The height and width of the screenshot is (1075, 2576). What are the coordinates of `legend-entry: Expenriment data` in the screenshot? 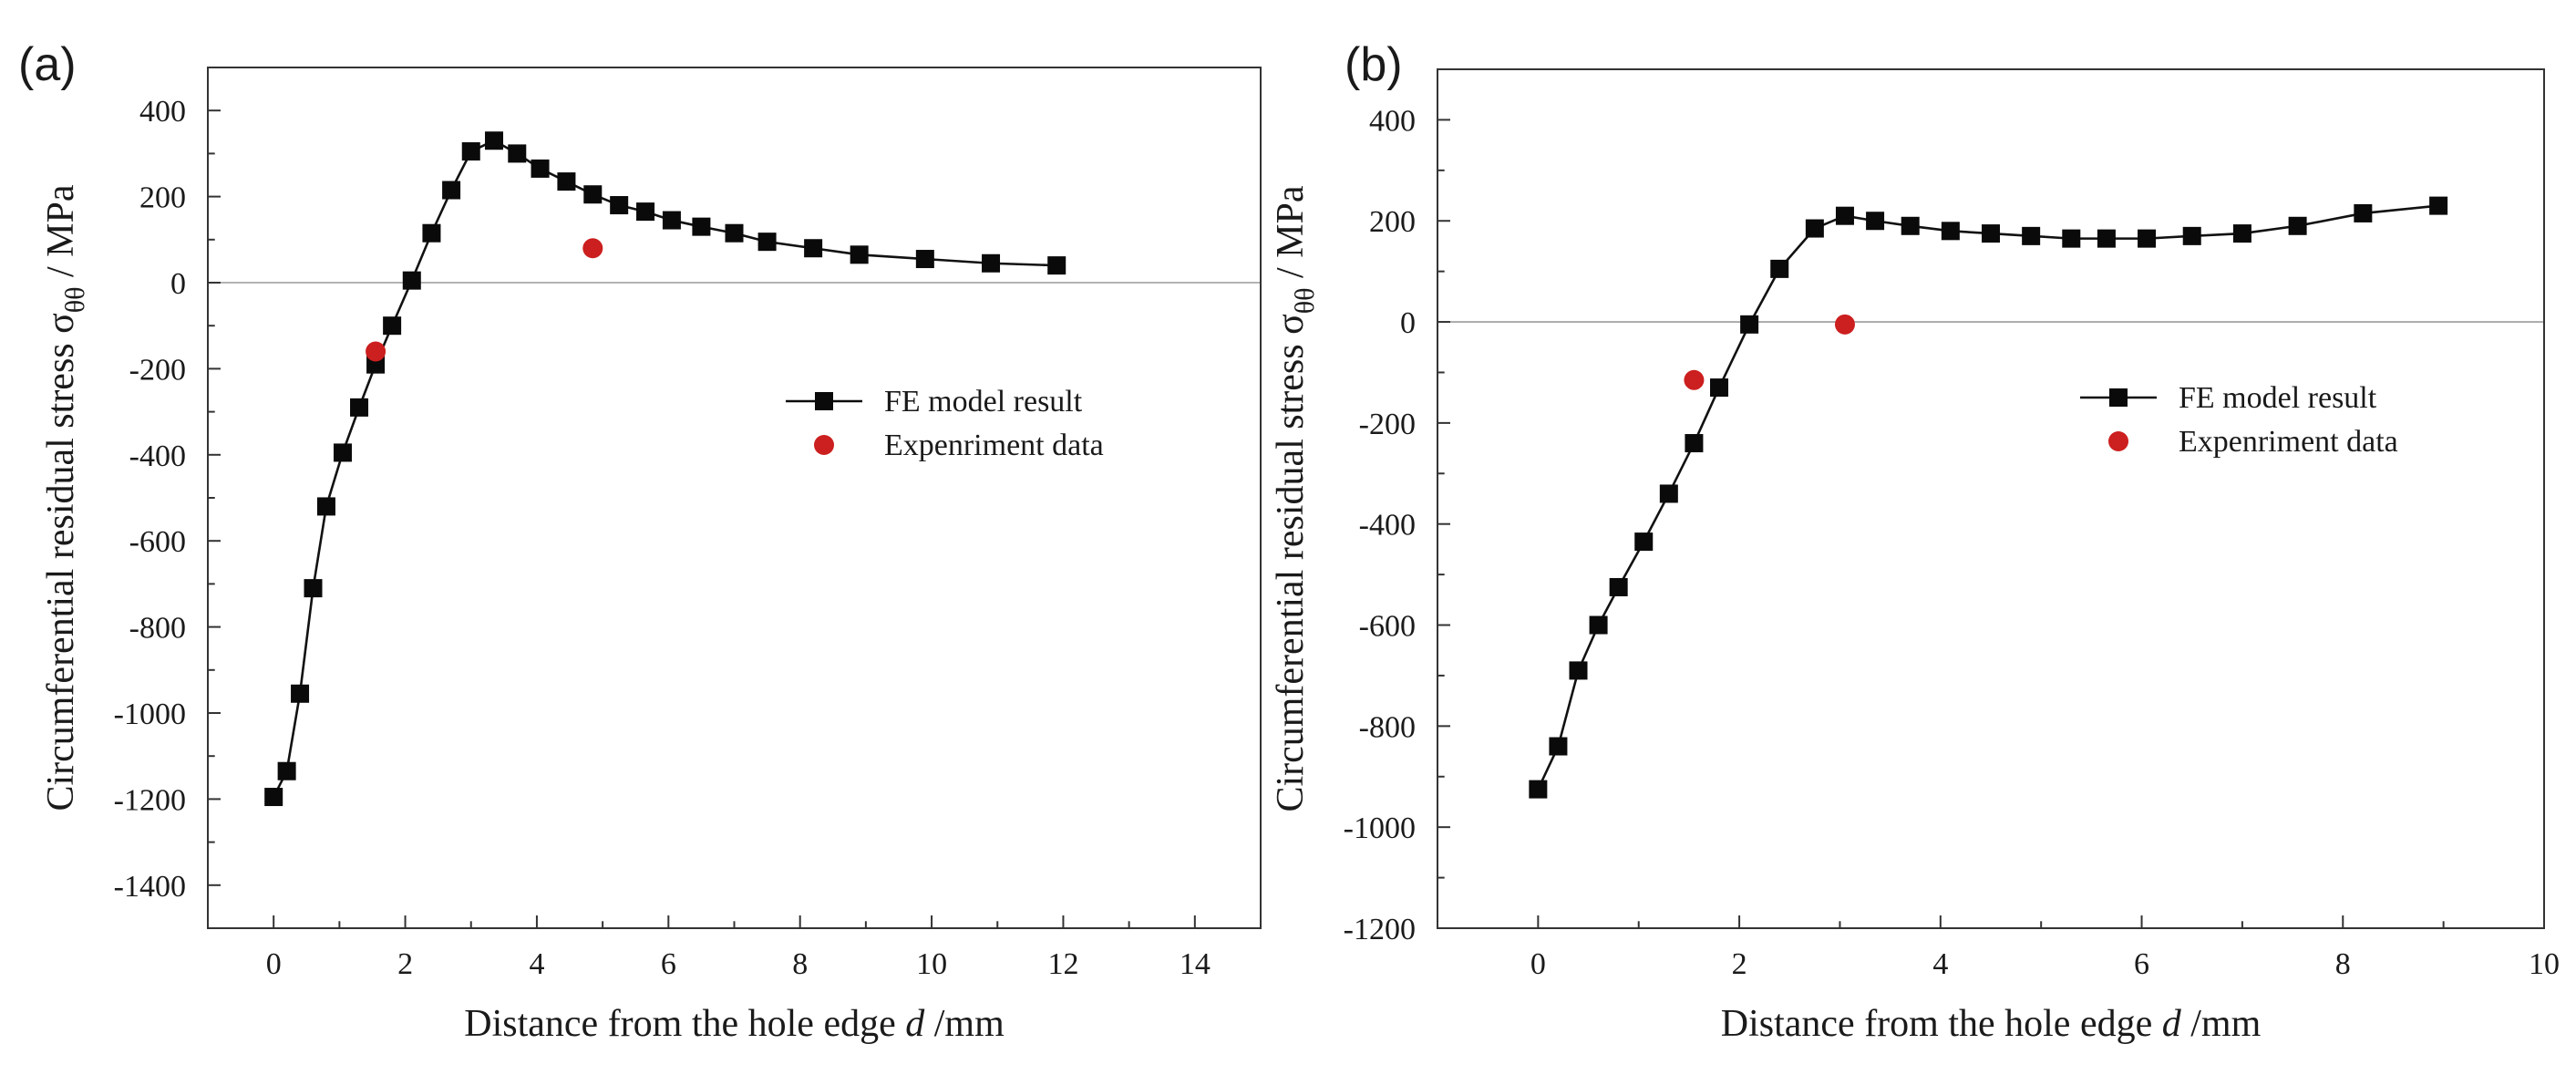 It's located at (2253, 442).